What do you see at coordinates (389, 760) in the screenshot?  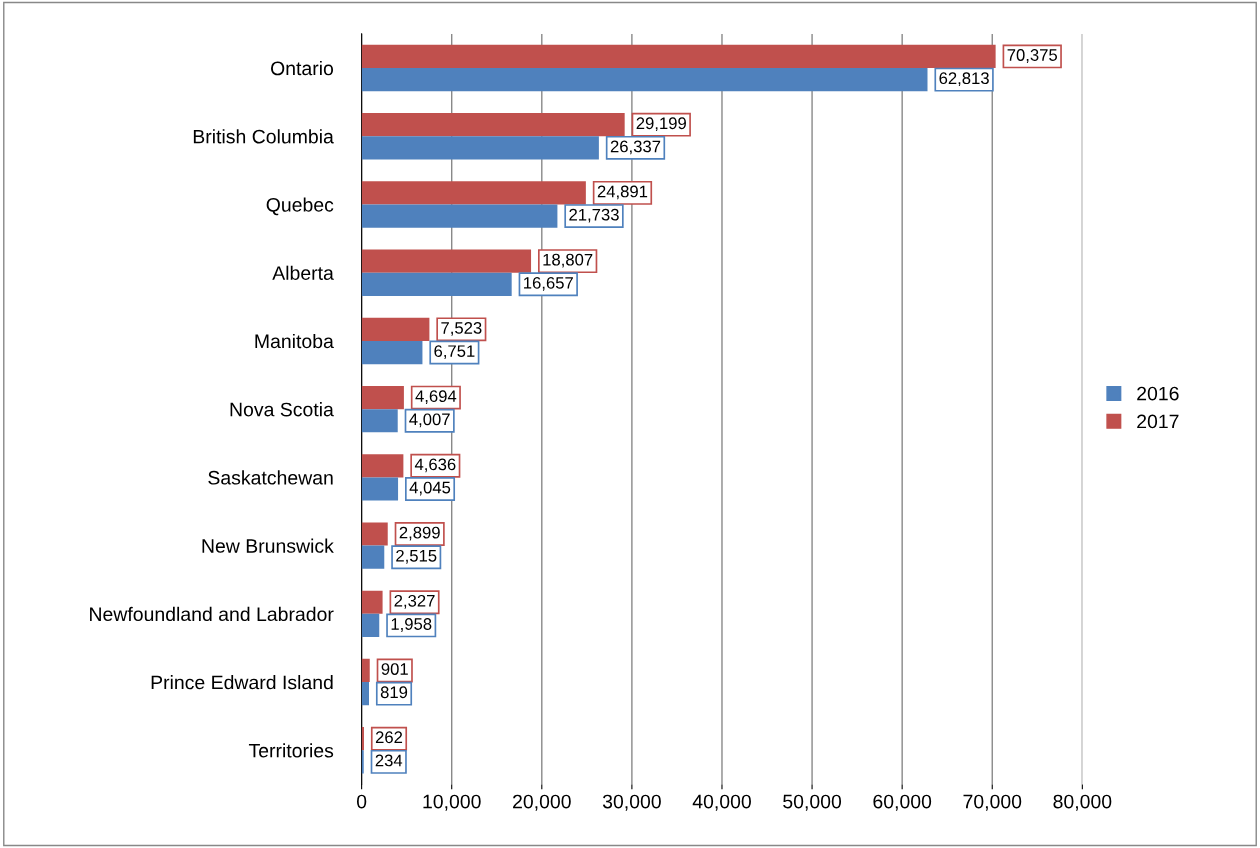 I see `data-label: 234` at bounding box center [389, 760].